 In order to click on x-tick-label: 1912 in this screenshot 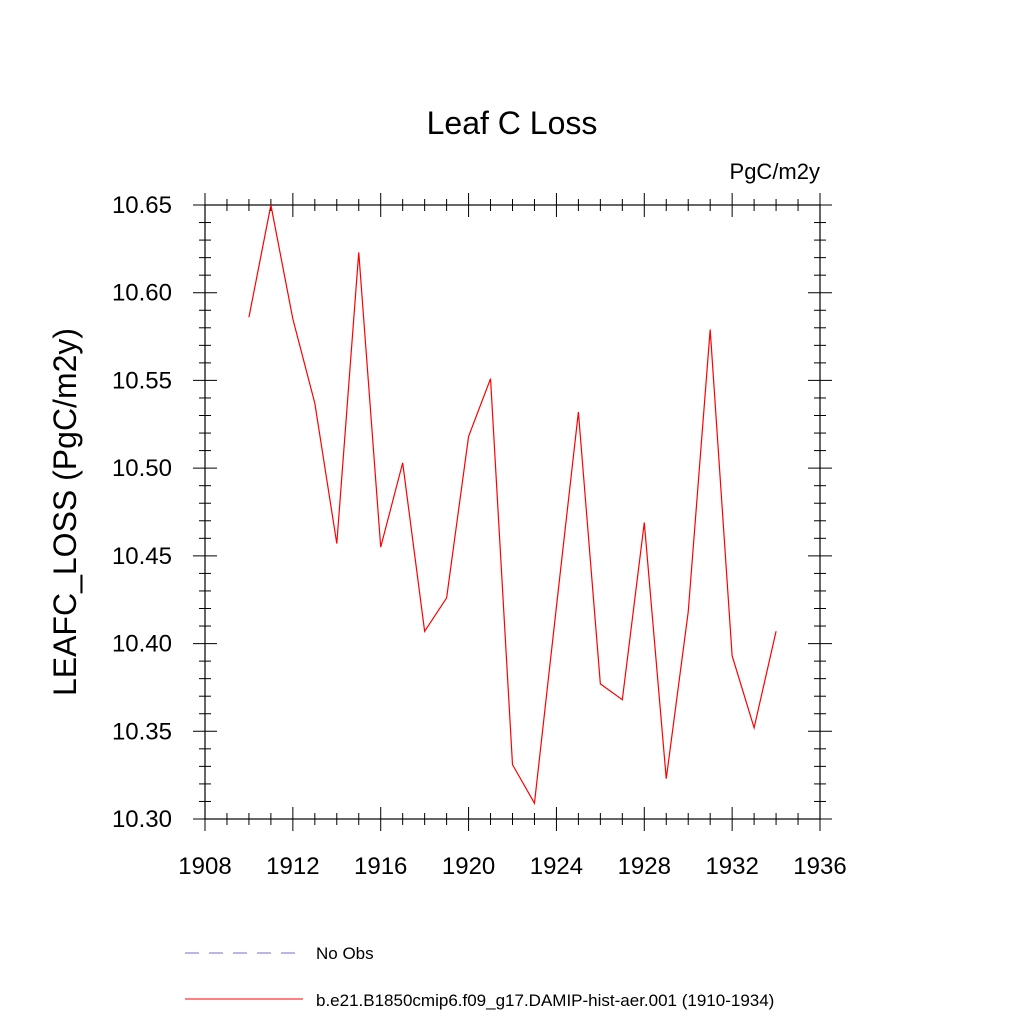, I will do `click(292, 866)`.